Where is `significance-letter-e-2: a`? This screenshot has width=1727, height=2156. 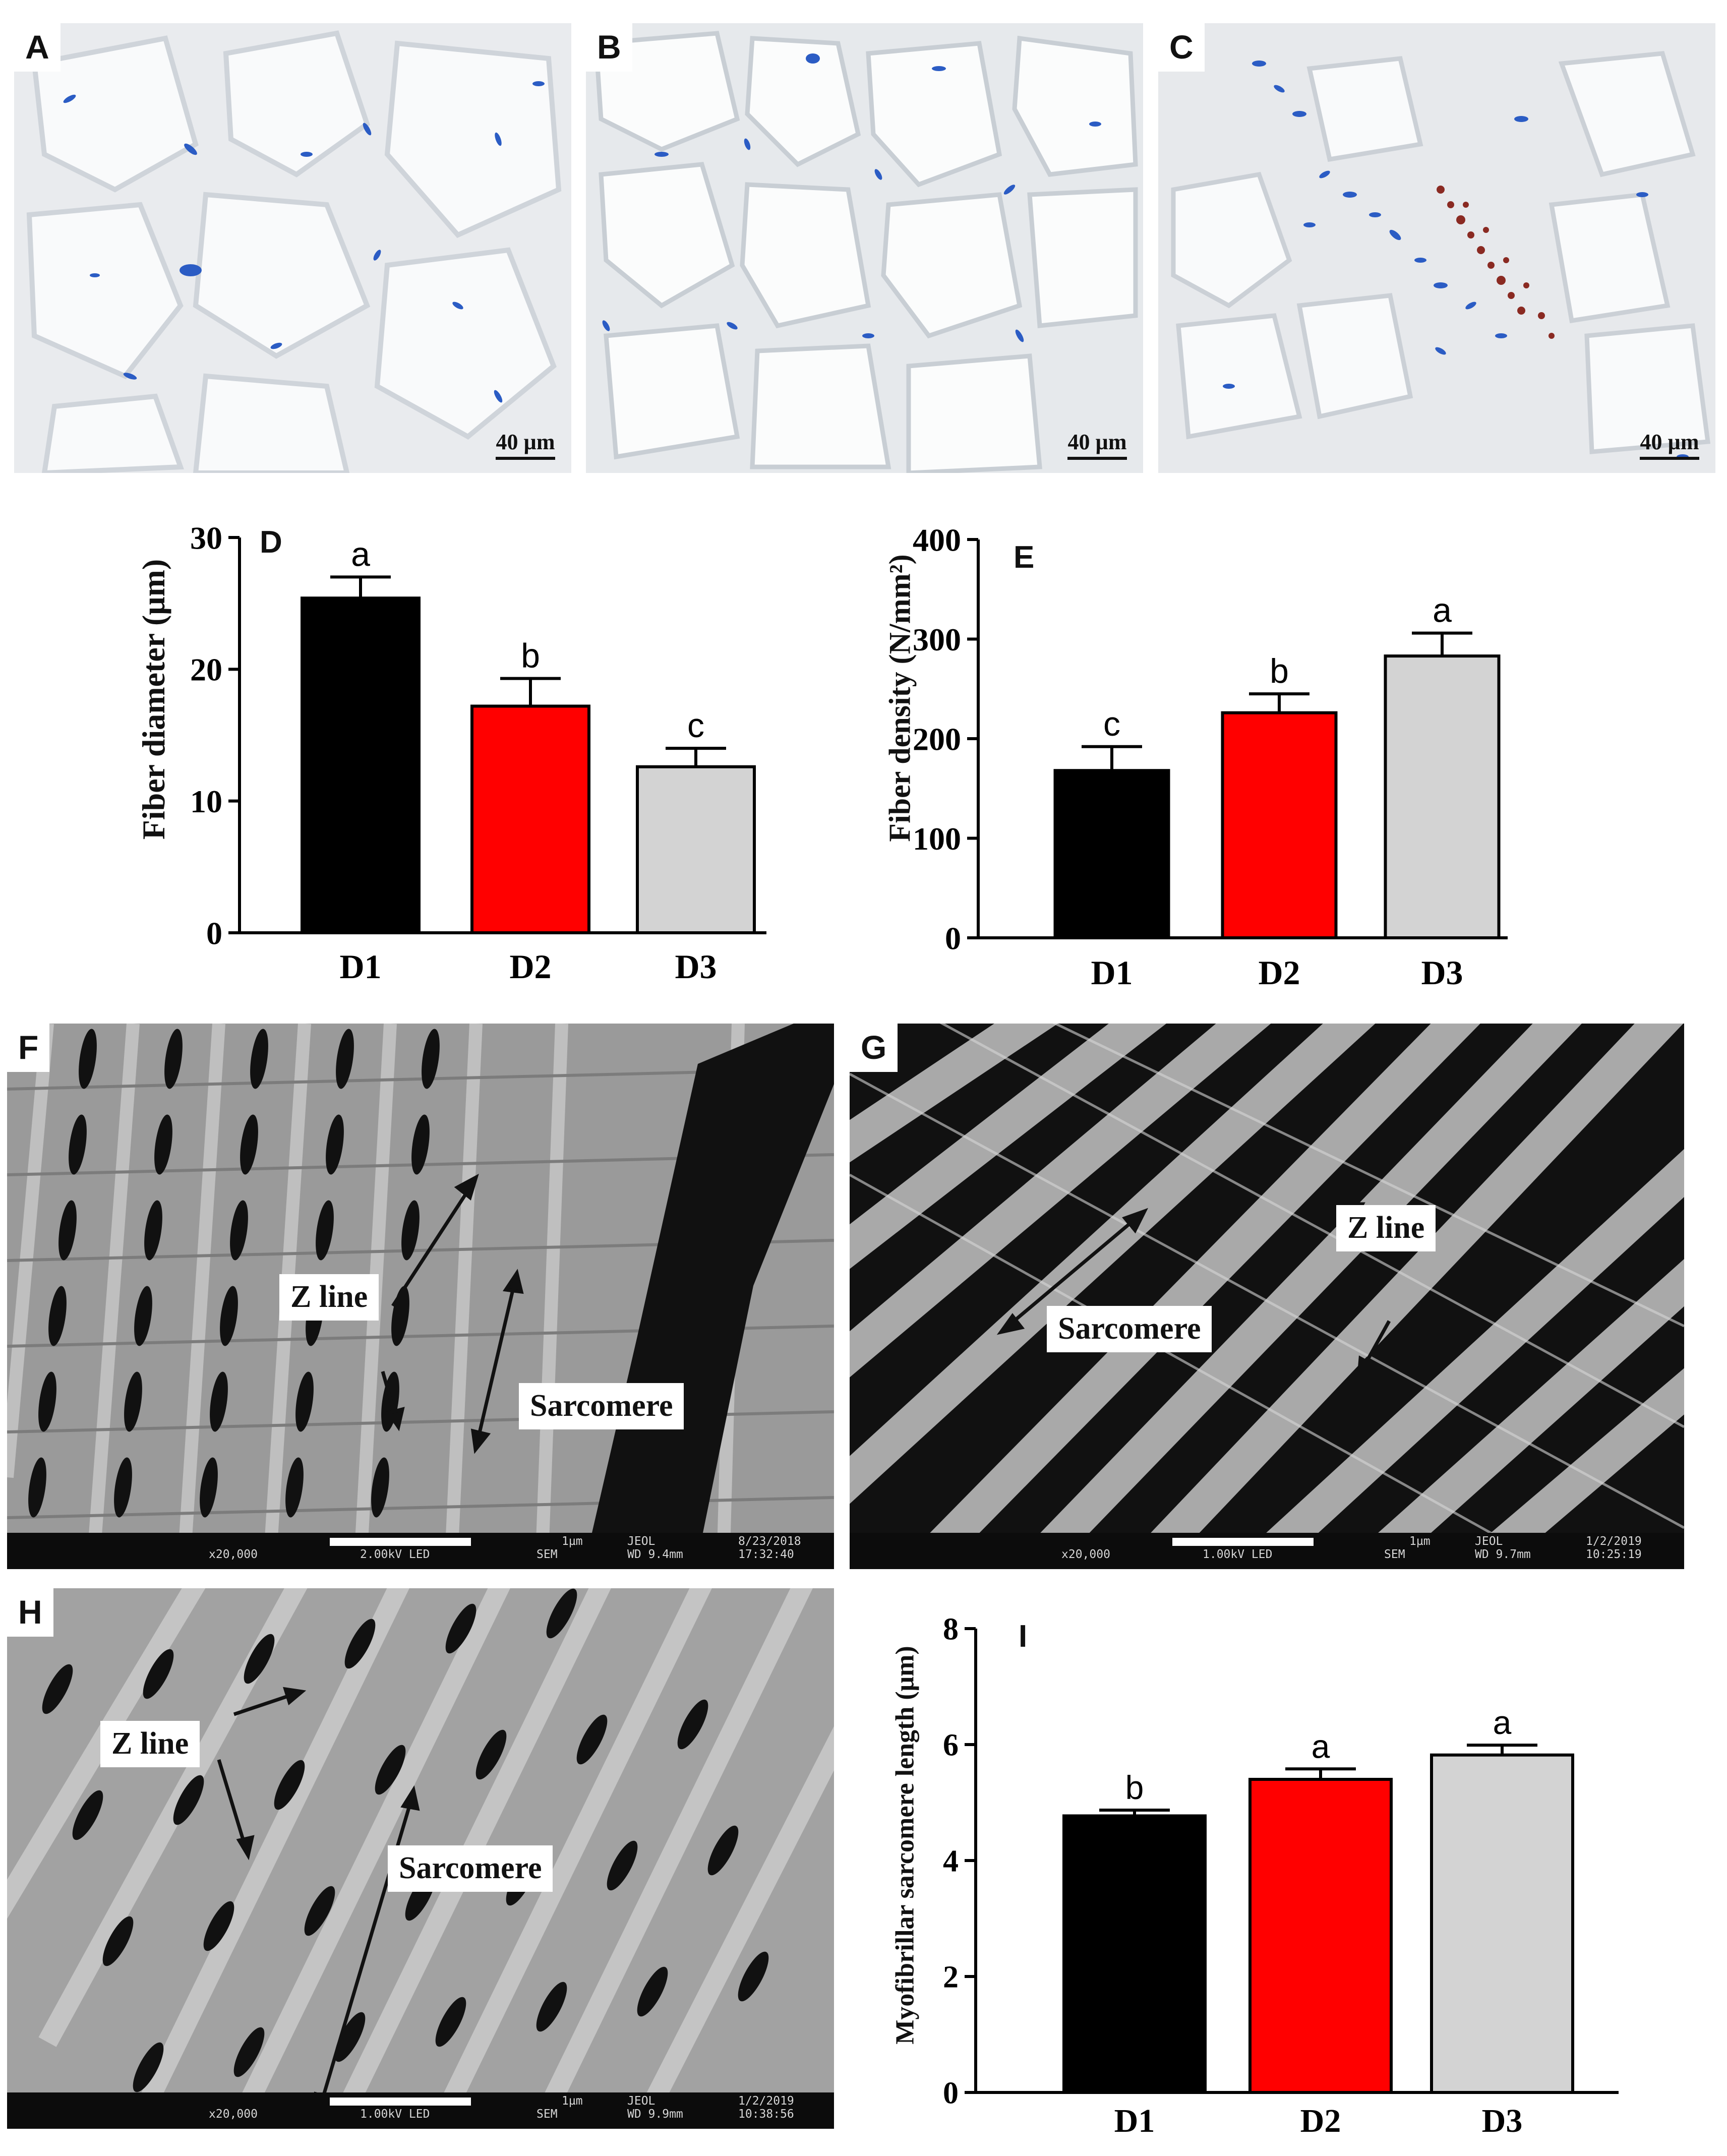
significance-letter-e-2: a is located at coordinates (1442, 610).